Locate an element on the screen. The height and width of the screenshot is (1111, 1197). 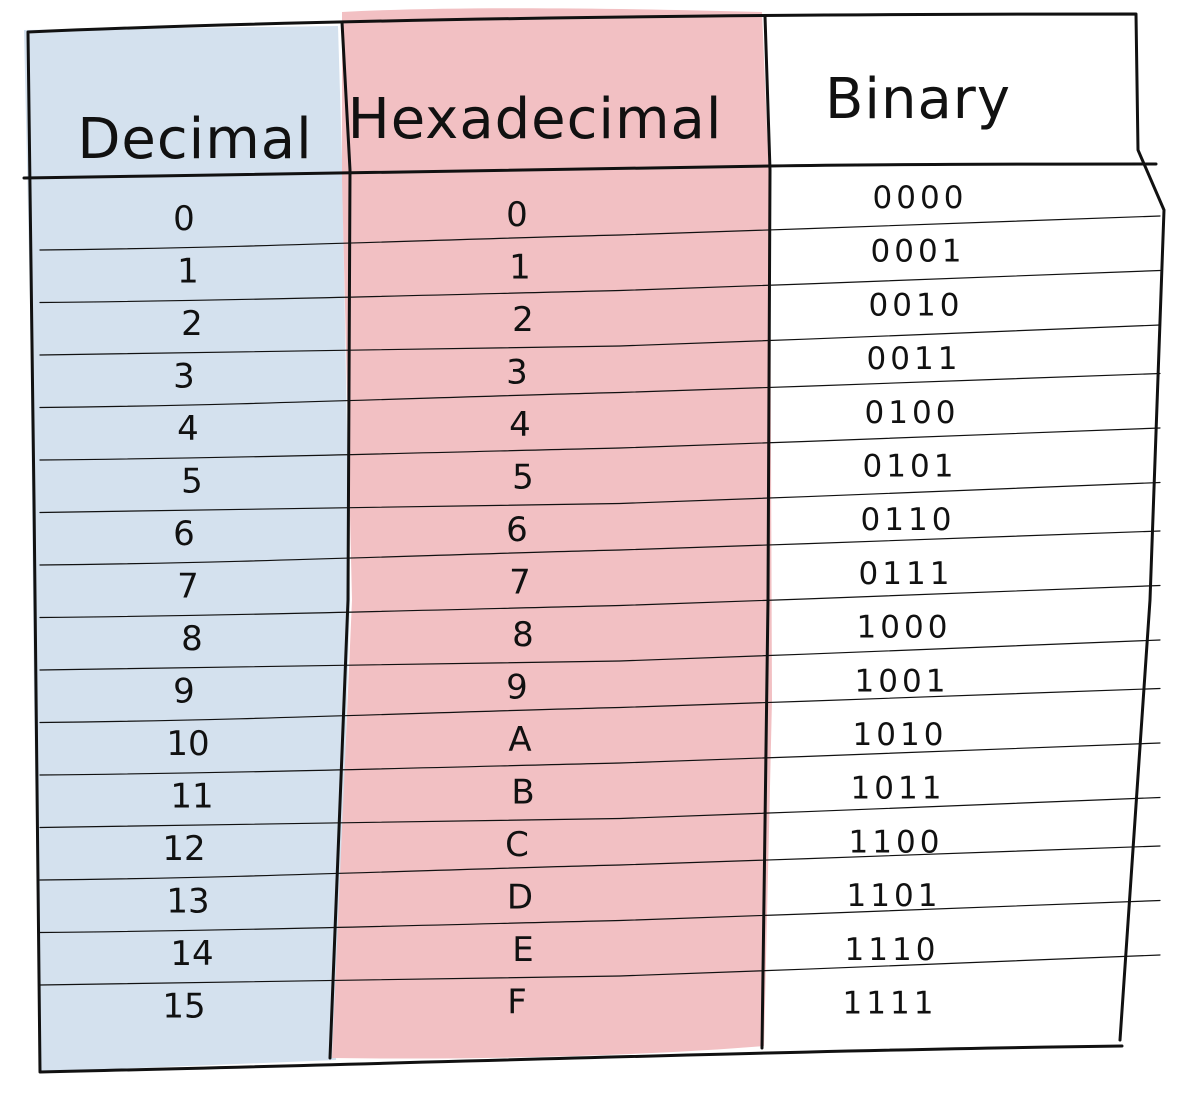
decimal-cell: 0 is located at coordinates (184, 219).